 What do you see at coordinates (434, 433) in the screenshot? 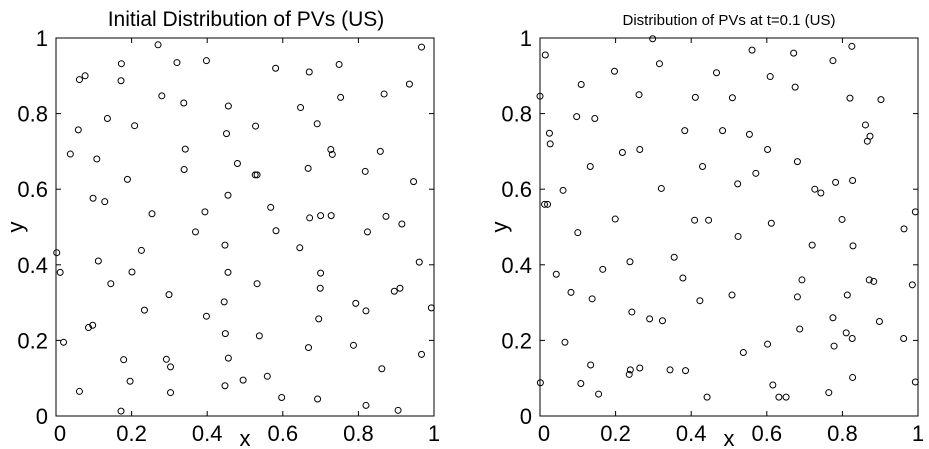
I see `left-x-tick-label: 1` at bounding box center [434, 433].